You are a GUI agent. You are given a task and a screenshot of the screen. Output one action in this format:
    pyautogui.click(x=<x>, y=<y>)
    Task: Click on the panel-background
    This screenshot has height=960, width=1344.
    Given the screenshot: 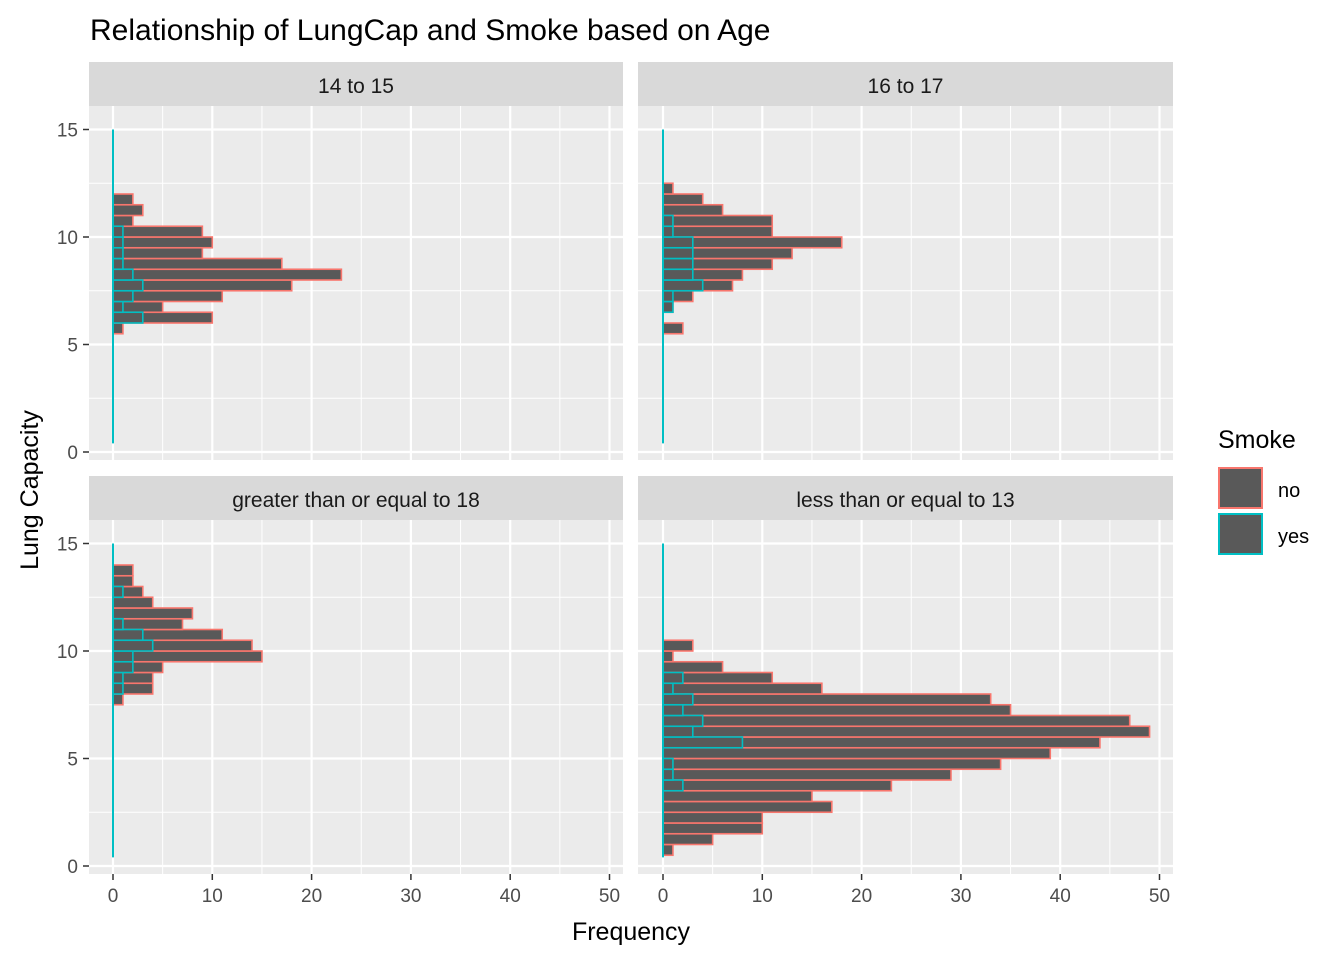 What is the action you would take?
    pyautogui.click(x=356, y=697)
    